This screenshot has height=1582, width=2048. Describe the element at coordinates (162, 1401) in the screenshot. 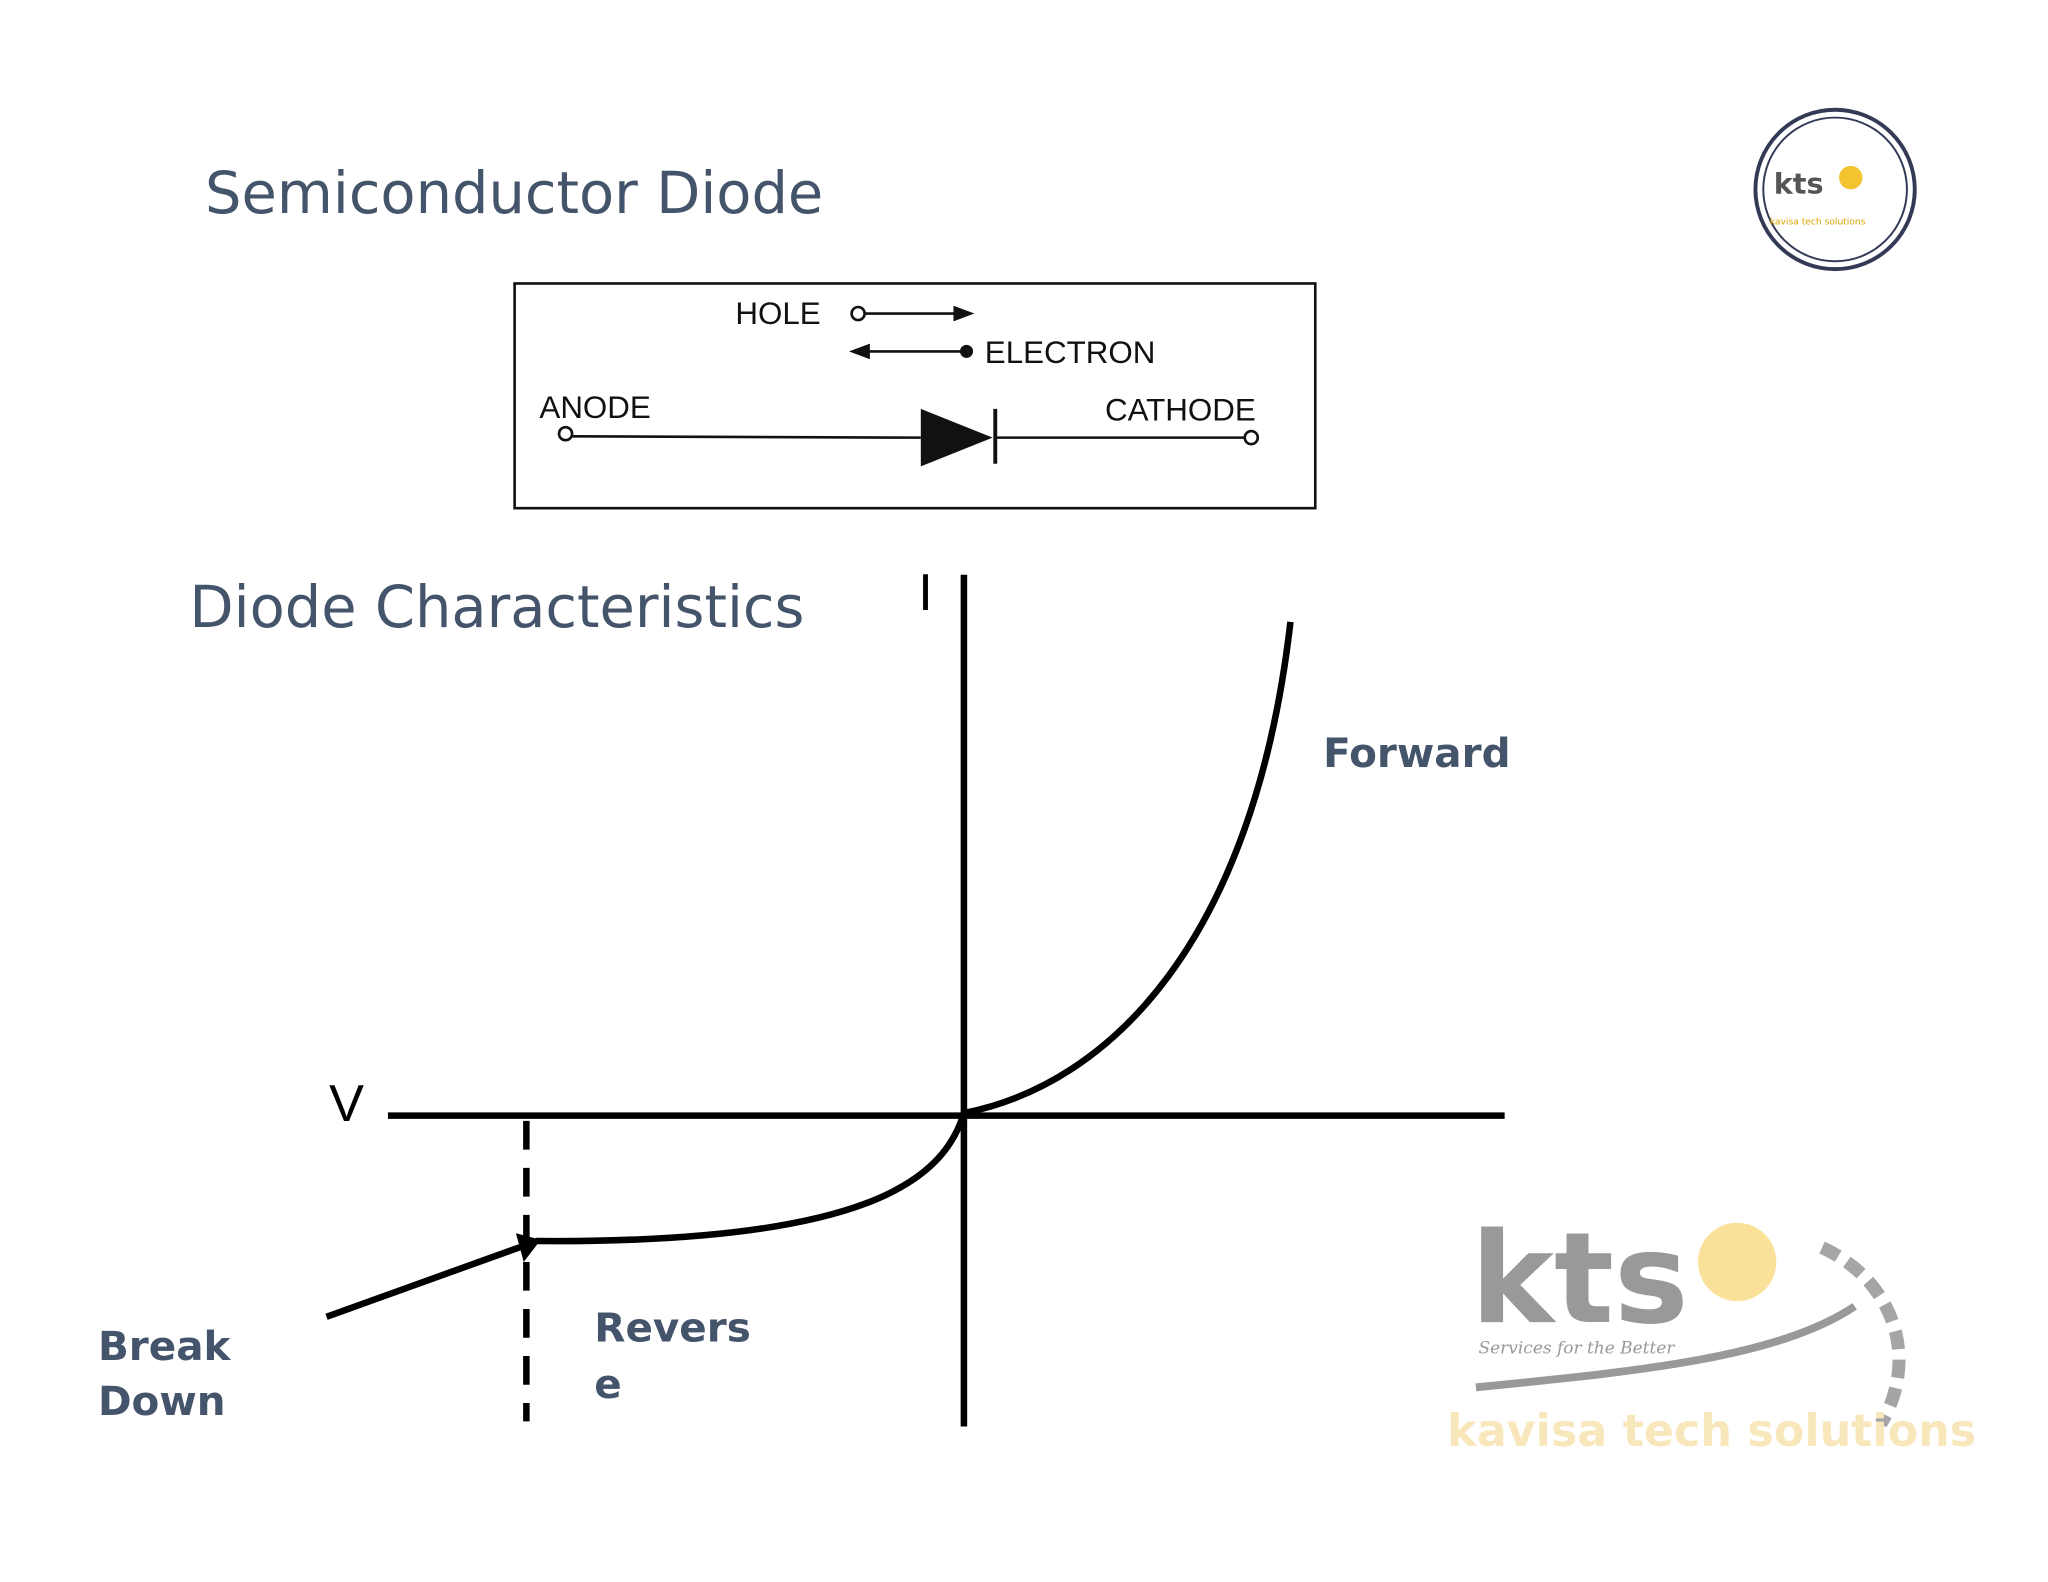

I see `breakdown-label: Down` at that location.